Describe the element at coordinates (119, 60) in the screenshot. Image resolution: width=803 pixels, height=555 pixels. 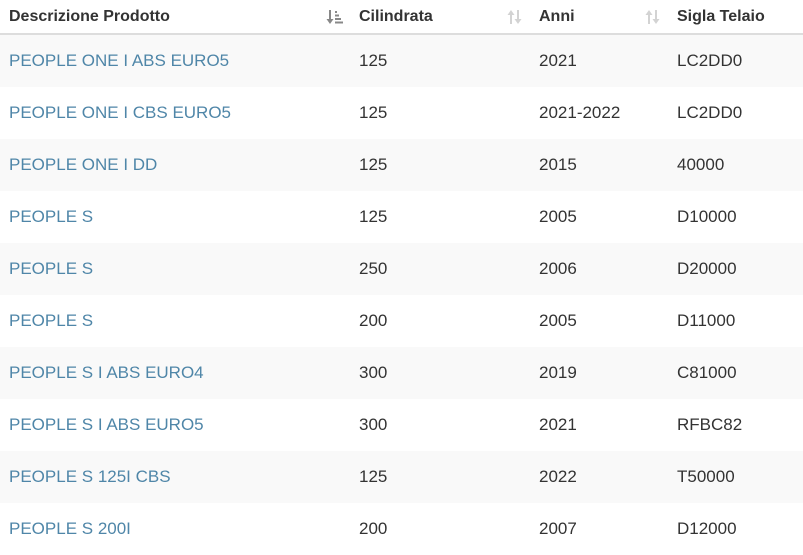
I see `product-link: PEOPLE ONE I ABS EURO5` at that location.